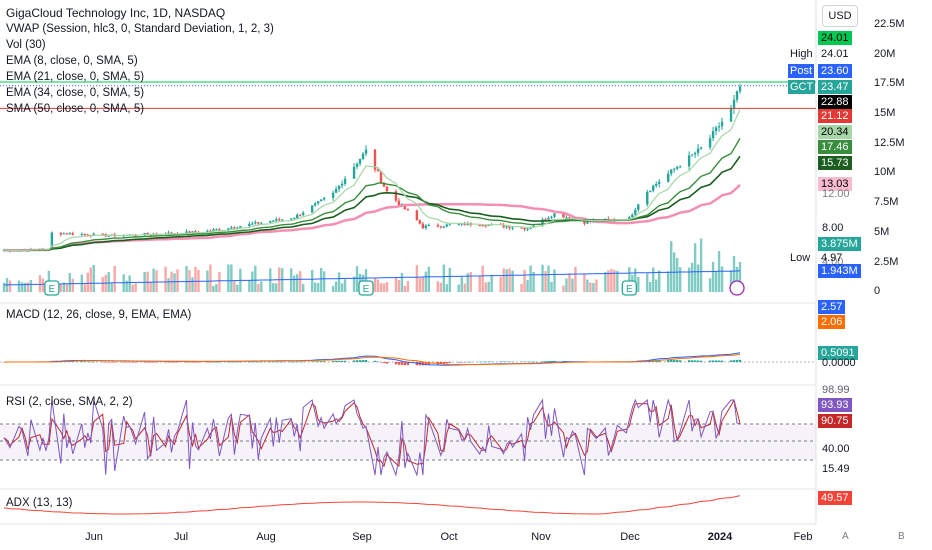  I want to click on legend-sma50: SMA (50, close, 0, SMA, 5), so click(75, 109).